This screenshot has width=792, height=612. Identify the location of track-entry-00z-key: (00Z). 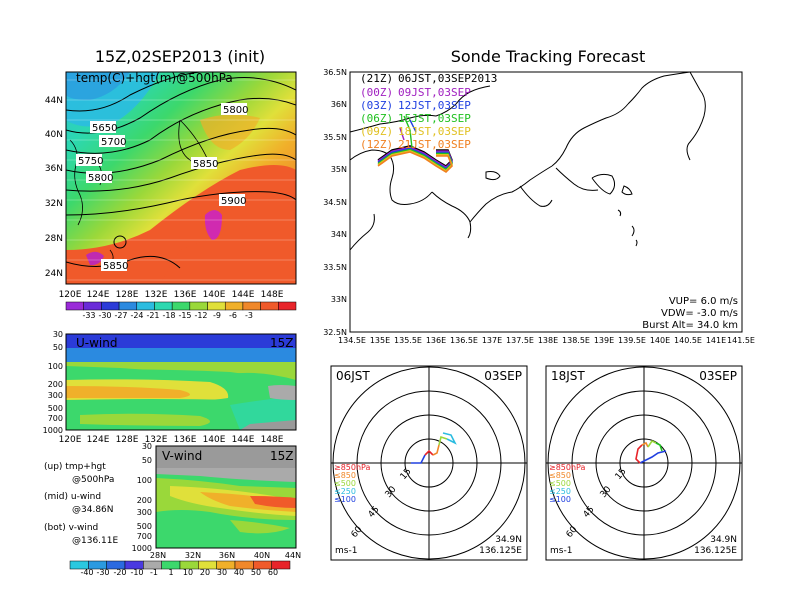
(376, 92).